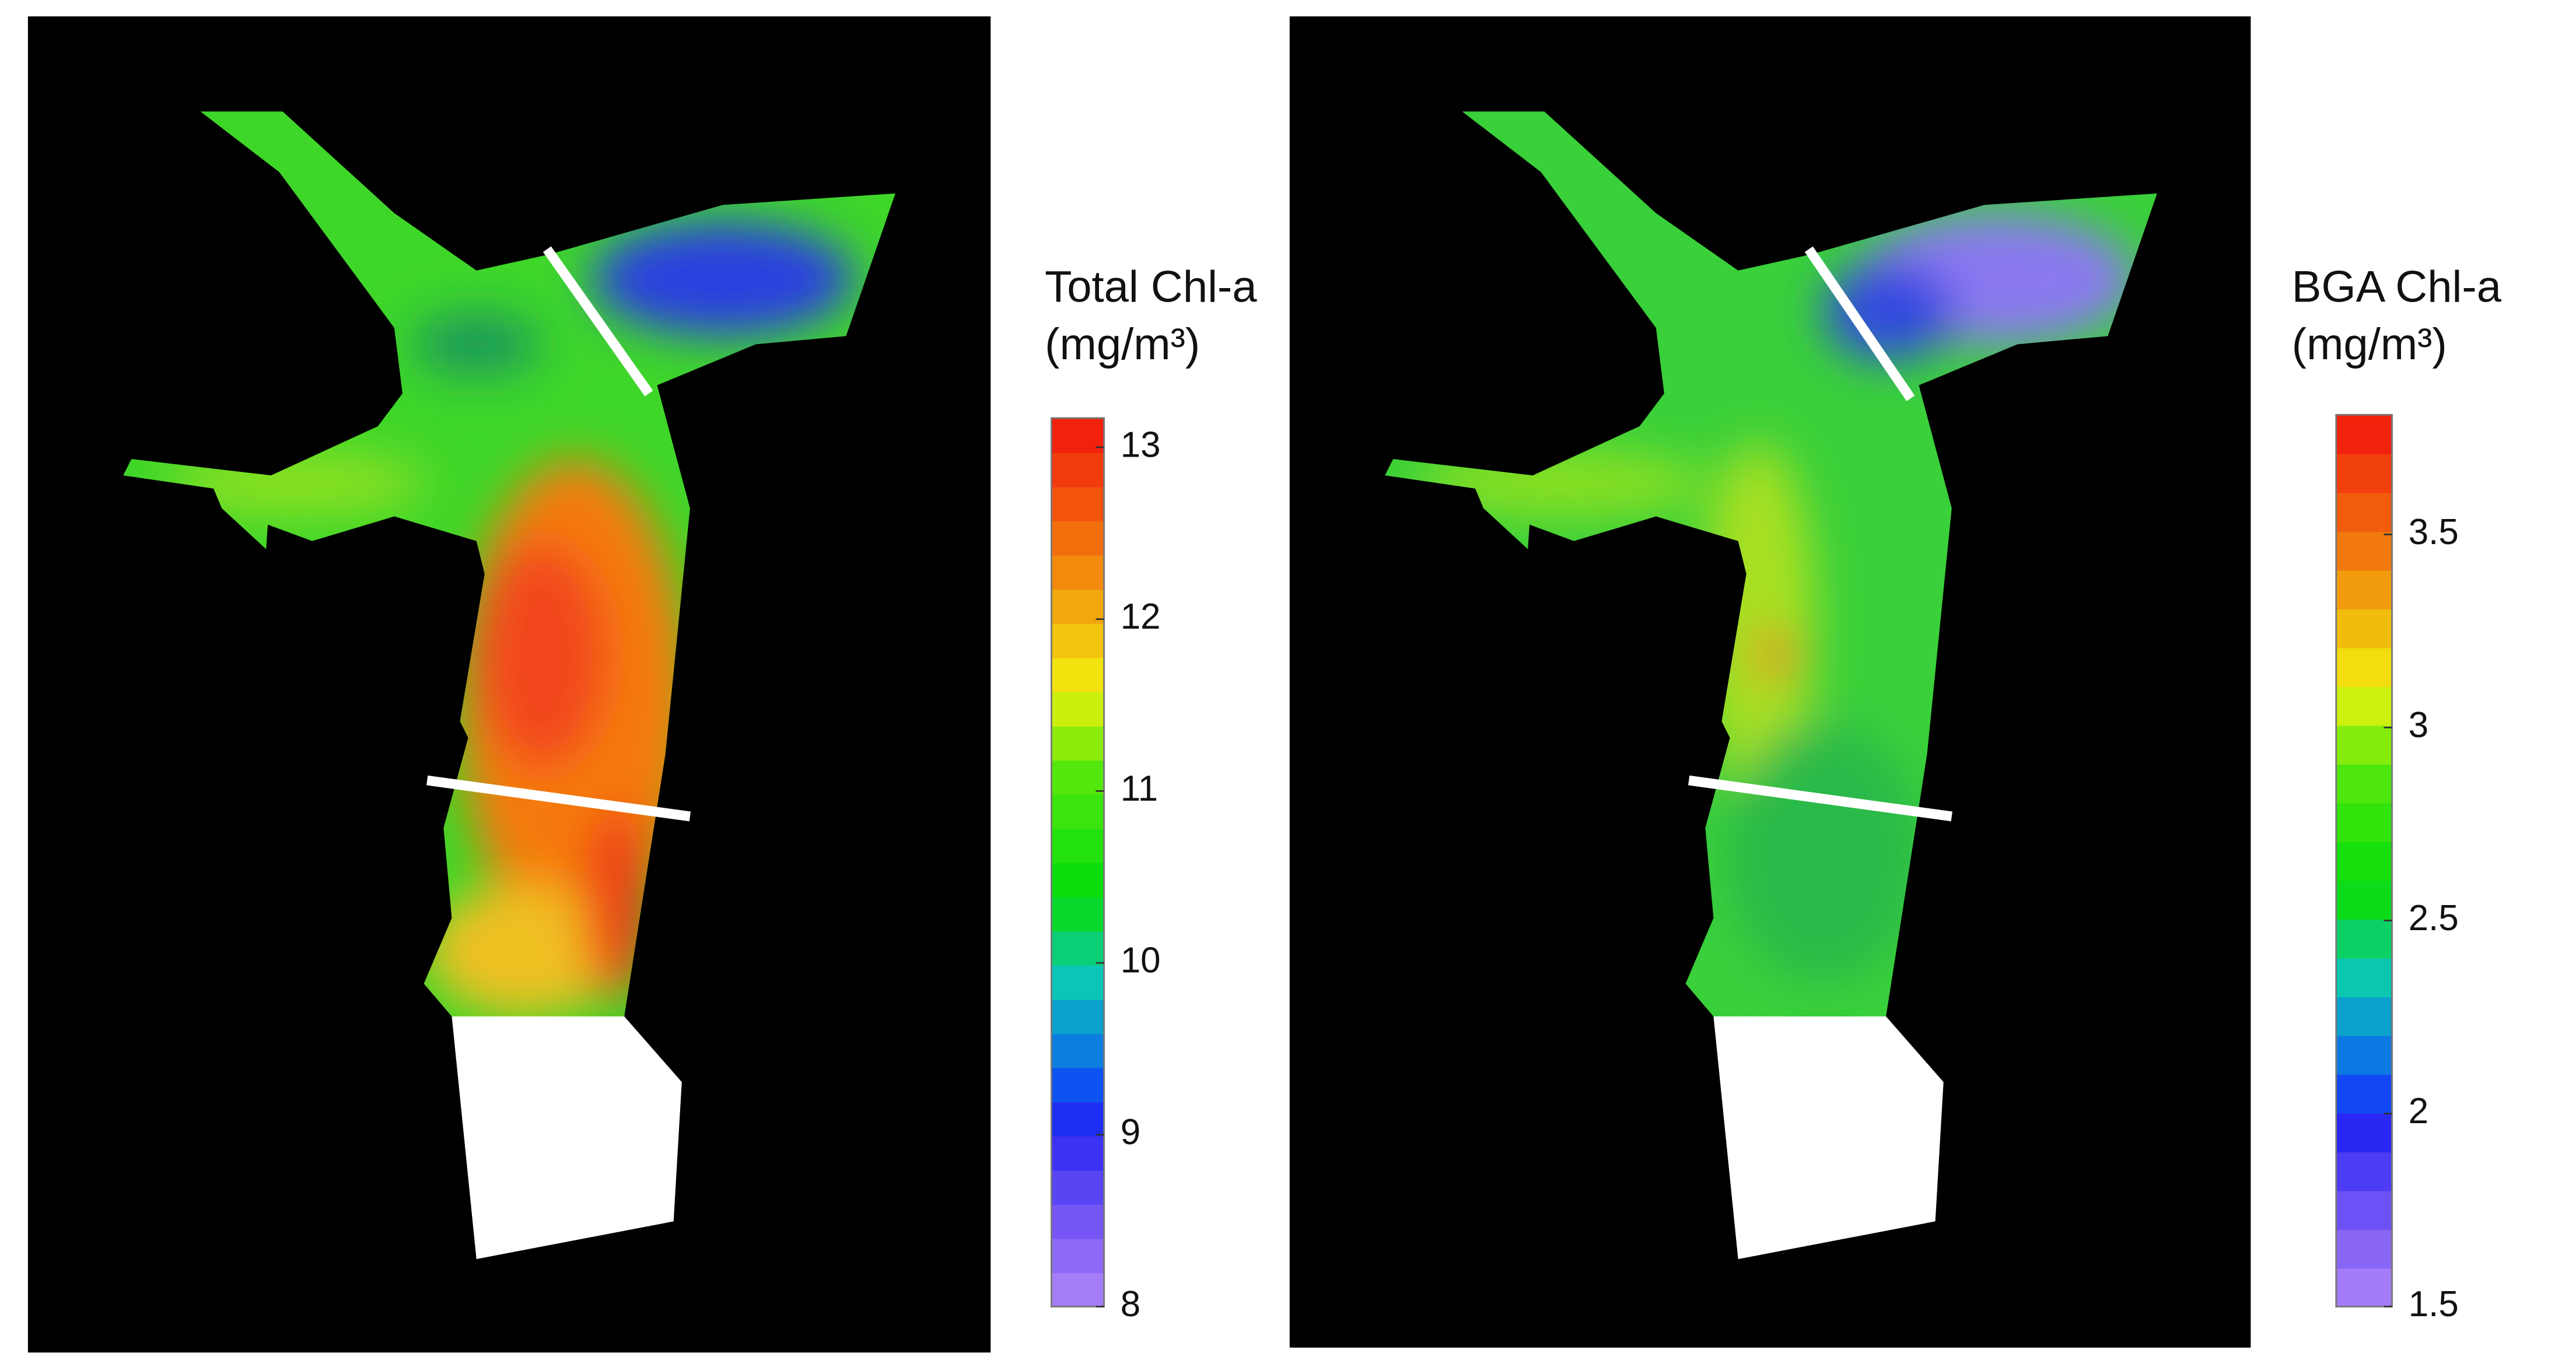 The width and height of the screenshot is (2576, 1364). I want to click on colorbar-tick-label: 3.5, so click(2434, 532).